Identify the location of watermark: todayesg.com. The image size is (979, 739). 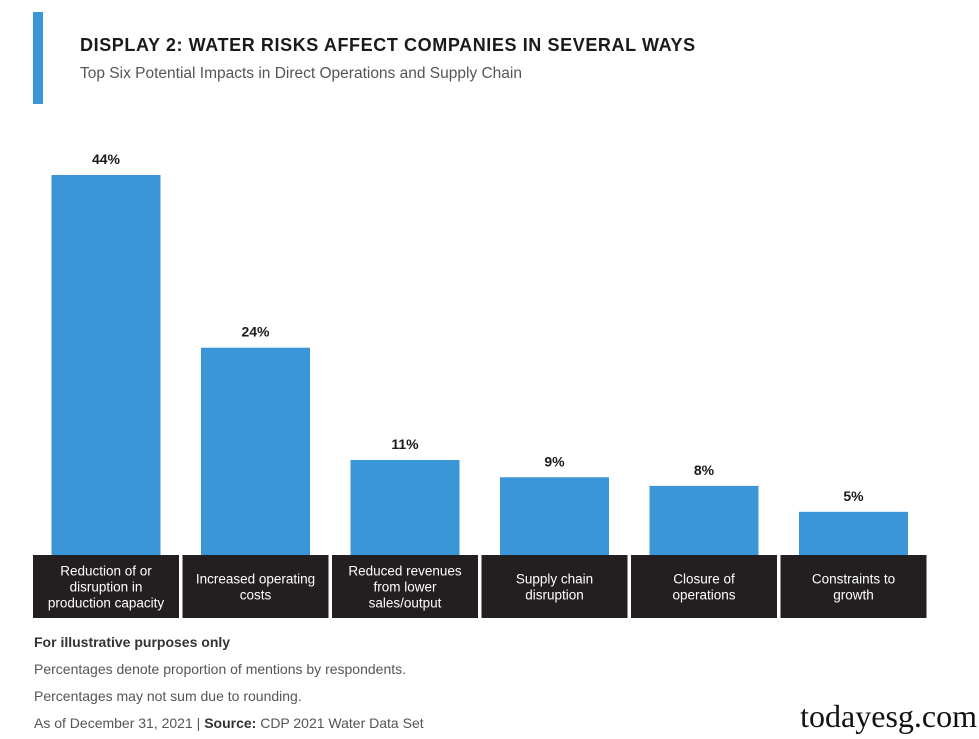
(888, 716).